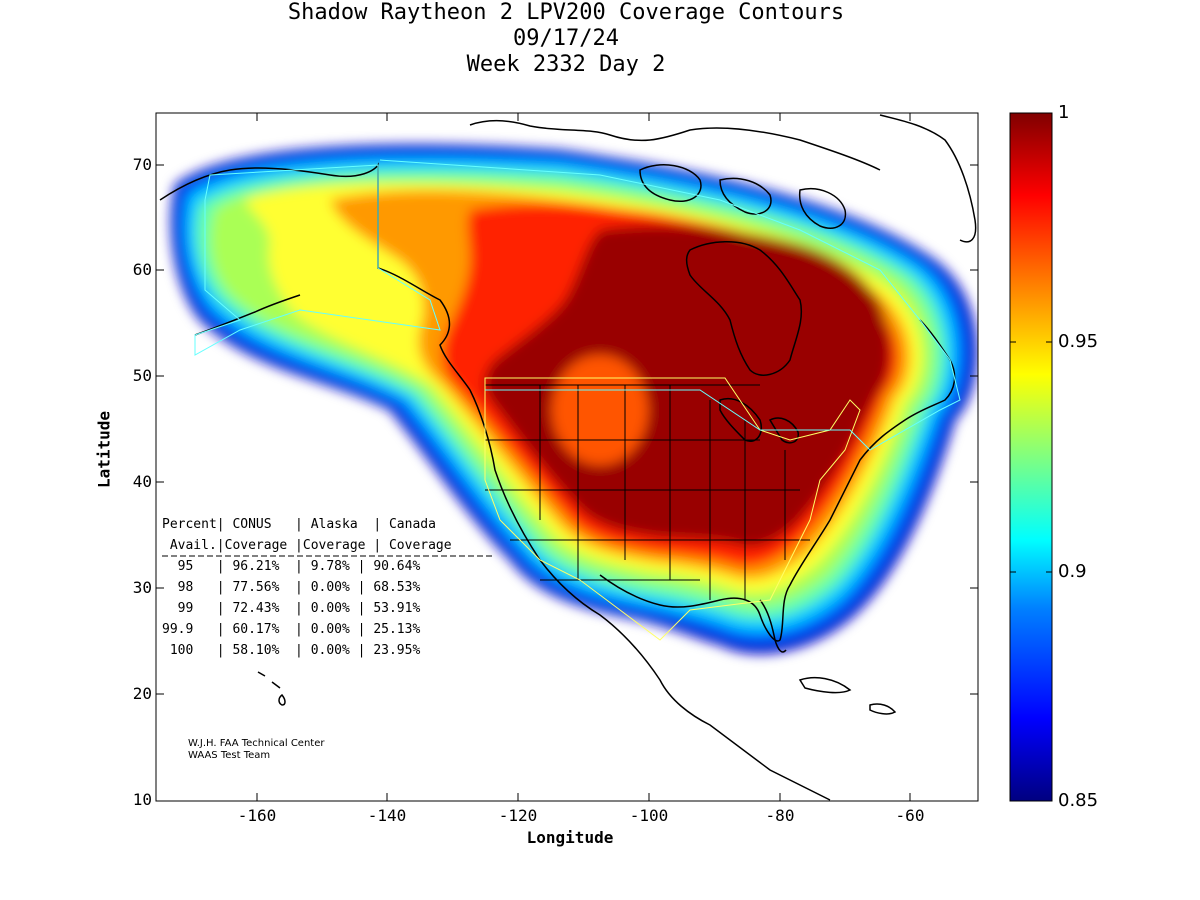 Image resolution: width=1200 pixels, height=900 pixels. Describe the element at coordinates (291, 629) in the screenshot. I see `table-row: 99.9 | 60.17% | 0.00% | 25.13%` at that location.